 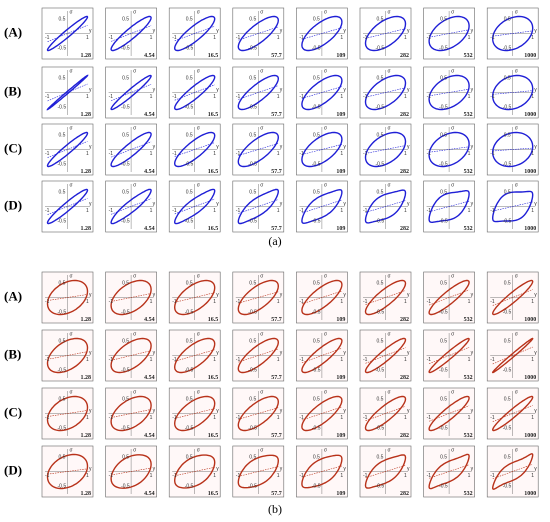 What do you see at coordinates (274, 241) in the screenshot?
I see `panel-caption: (a)` at bounding box center [274, 241].